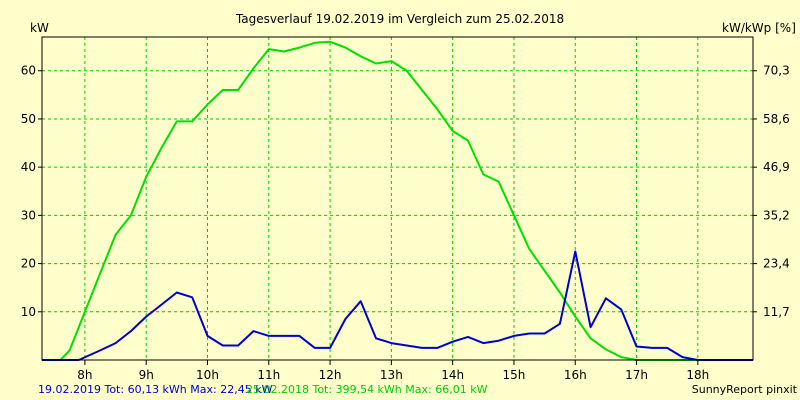  What do you see at coordinates (28, 264) in the screenshot?
I see `y-tick-label-left: 20` at bounding box center [28, 264].